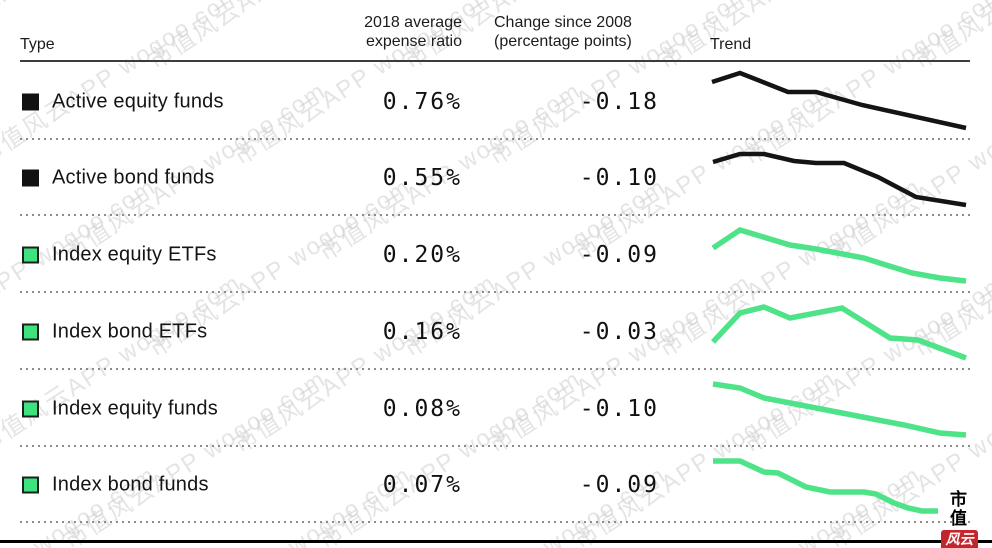 Image resolution: width=992 pixels, height=548 pixels. What do you see at coordinates (130, 331) in the screenshot?
I see `fund-type-label: Index bond ETFs` at bounding box center [130, 331].